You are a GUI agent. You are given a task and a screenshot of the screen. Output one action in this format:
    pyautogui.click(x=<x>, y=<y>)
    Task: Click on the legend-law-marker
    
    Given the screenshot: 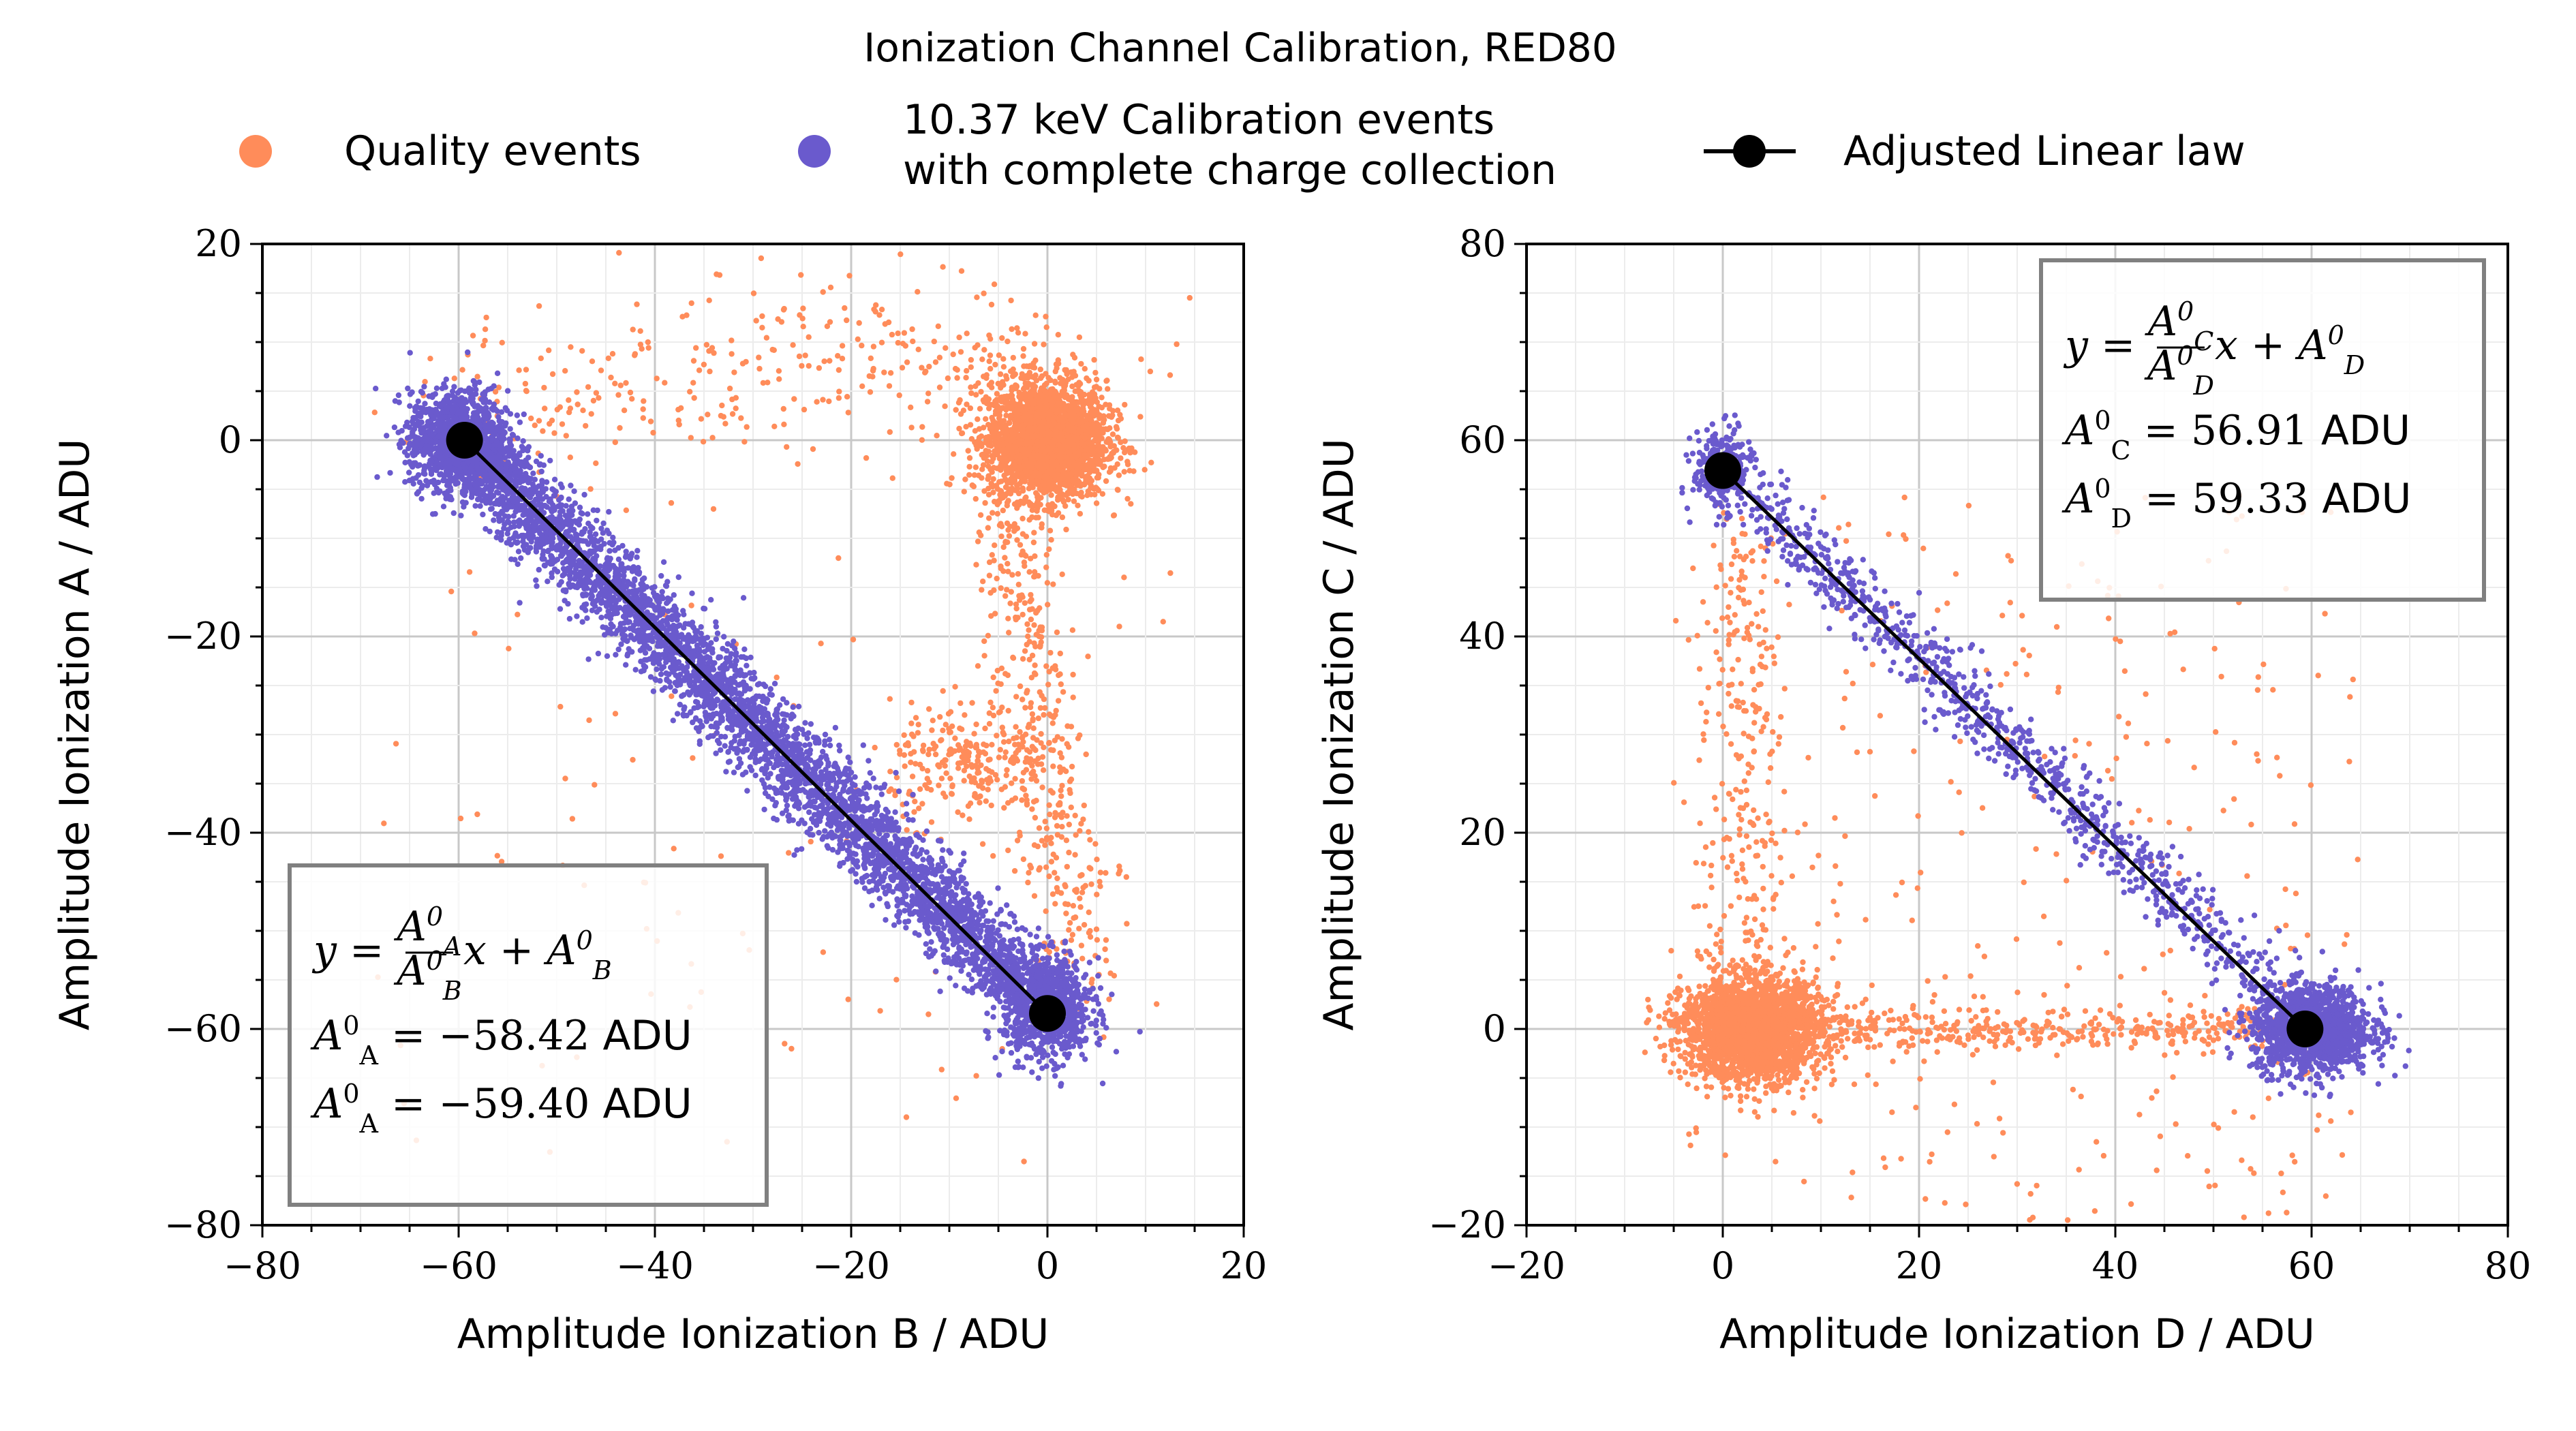 What is the action you would take?
    pyautogui.click(x=1750, y=151)
    